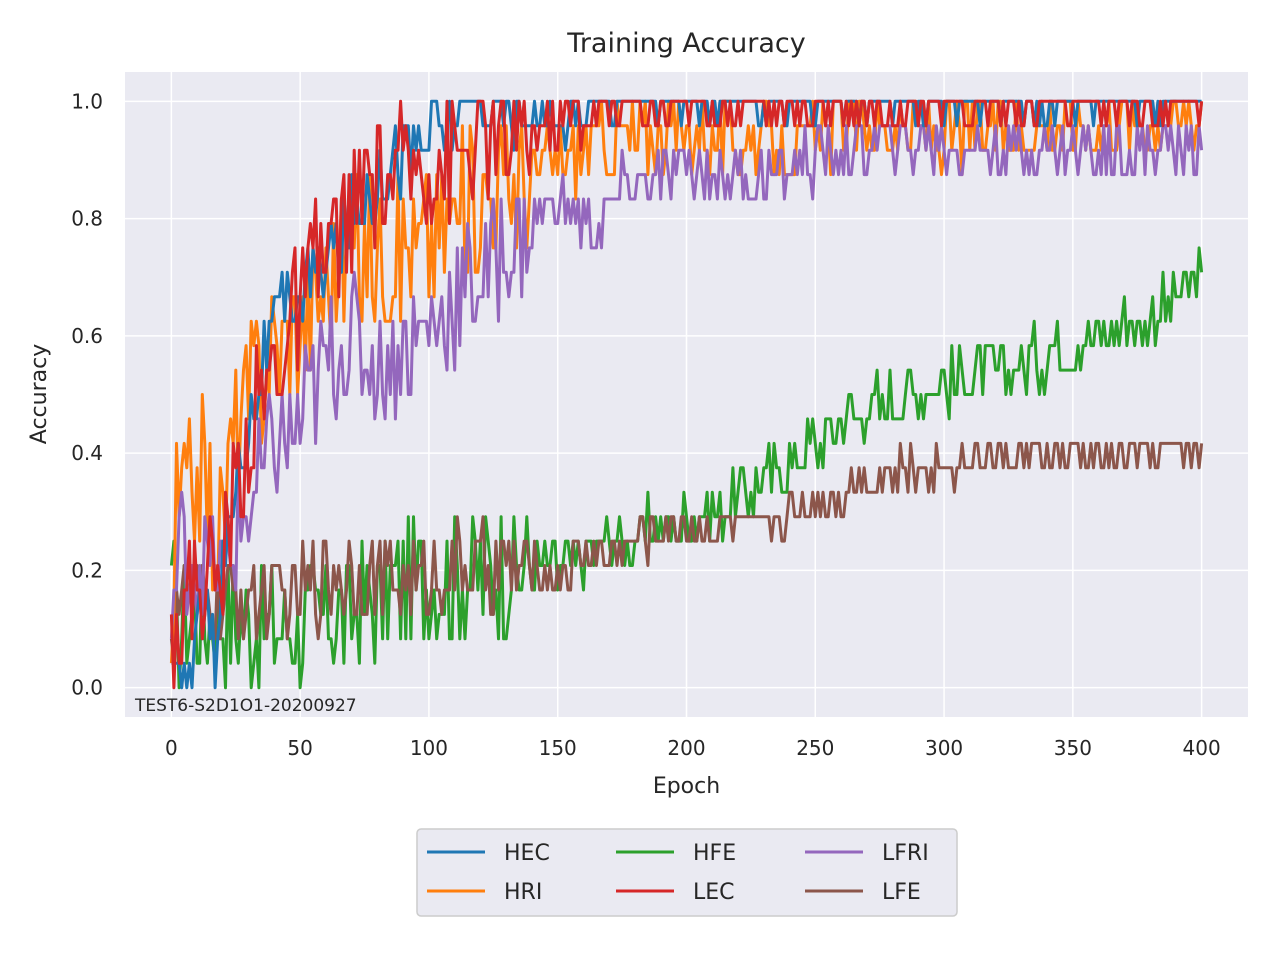  I want to click on x-tick-label: 100, so click(429, 748).